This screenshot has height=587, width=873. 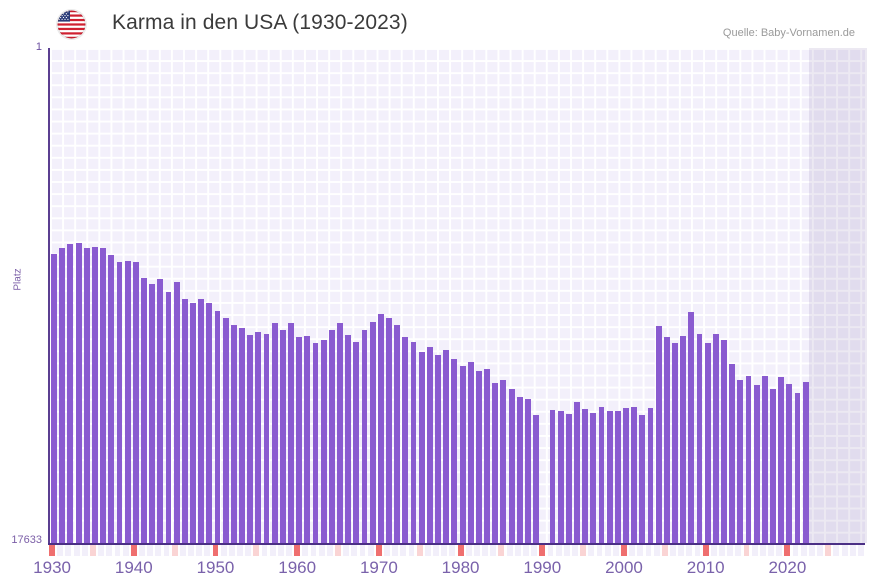 What do you see at coordinates (470, 452) in the screenshot?
I see `bar-1981` at bounding box center [470, 452].